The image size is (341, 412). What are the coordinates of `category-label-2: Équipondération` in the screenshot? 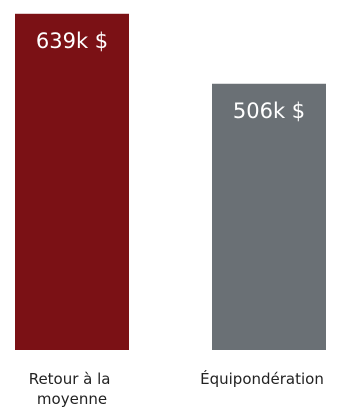 It's located at (262, 378).